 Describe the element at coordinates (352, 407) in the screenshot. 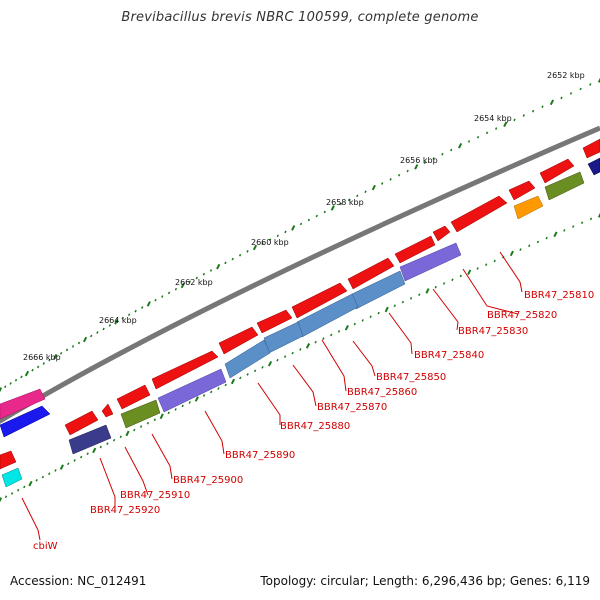

I see `gene-label: BBR47_25870` at that location.